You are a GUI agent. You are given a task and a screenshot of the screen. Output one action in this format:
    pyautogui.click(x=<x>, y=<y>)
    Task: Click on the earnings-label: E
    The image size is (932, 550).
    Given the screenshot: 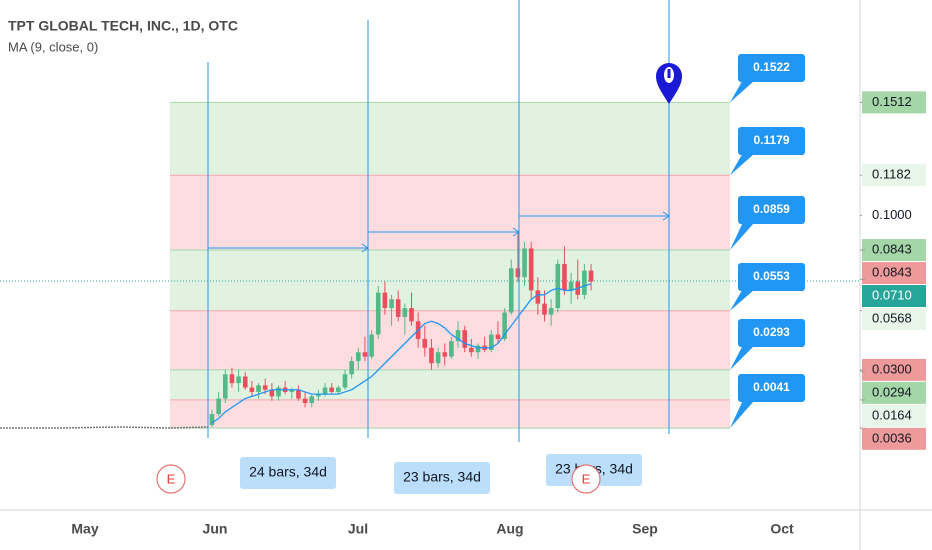 What is the action you would take?
    pyautogui.click(x=586, y=478)
    